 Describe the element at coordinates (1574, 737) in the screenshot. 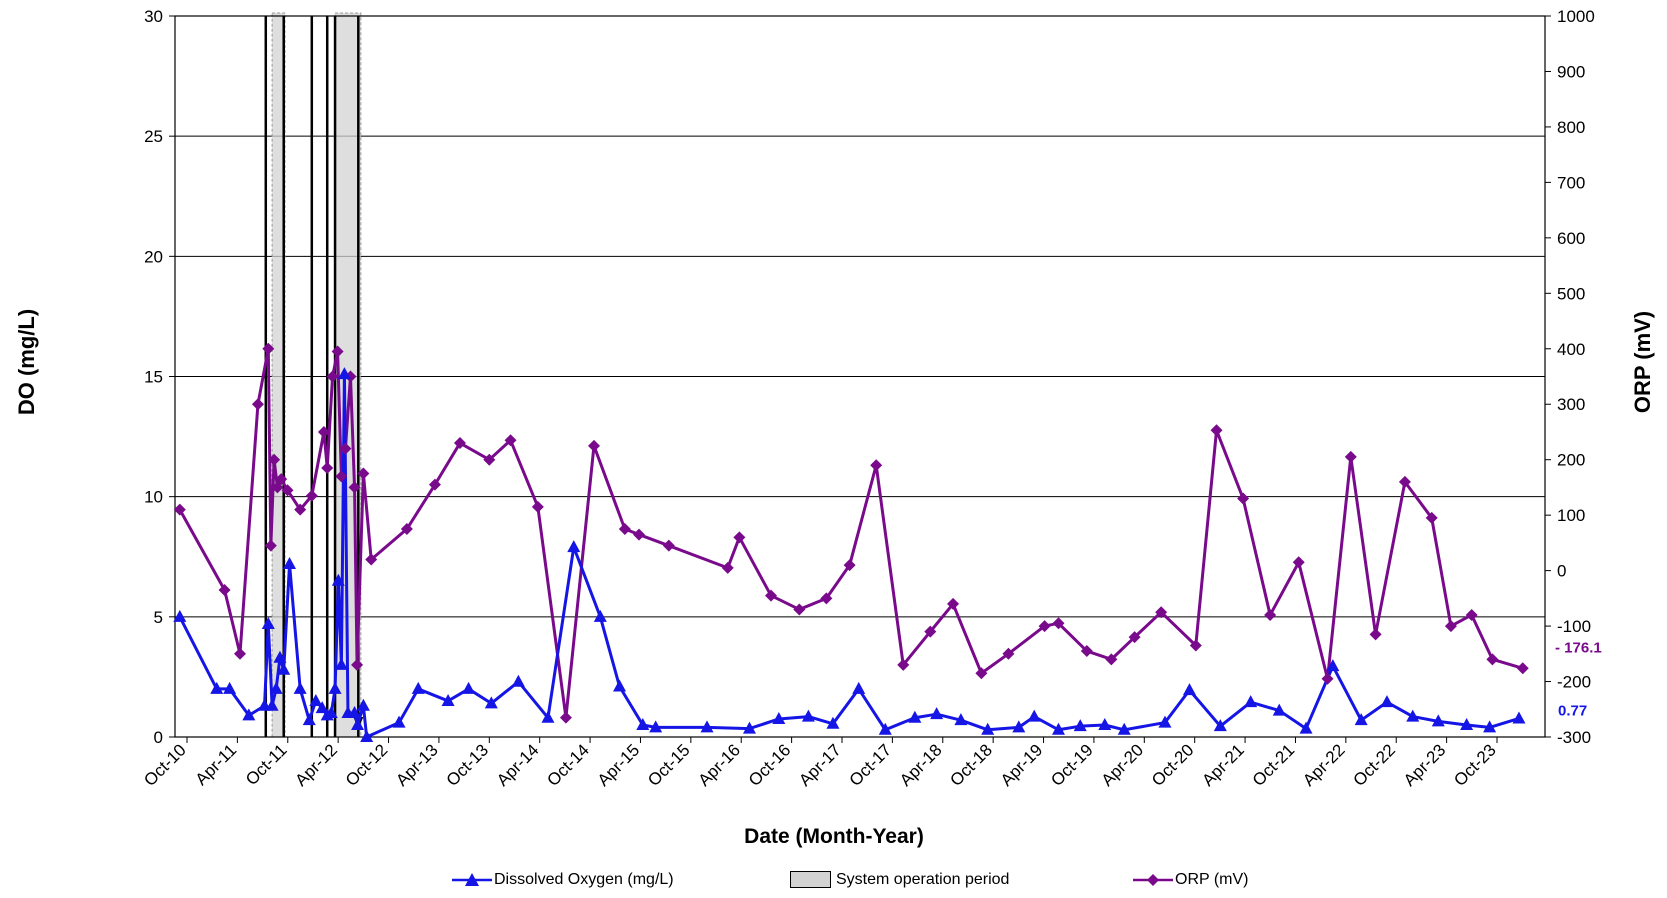

I see `y-right-tick-label: -300` at that location.